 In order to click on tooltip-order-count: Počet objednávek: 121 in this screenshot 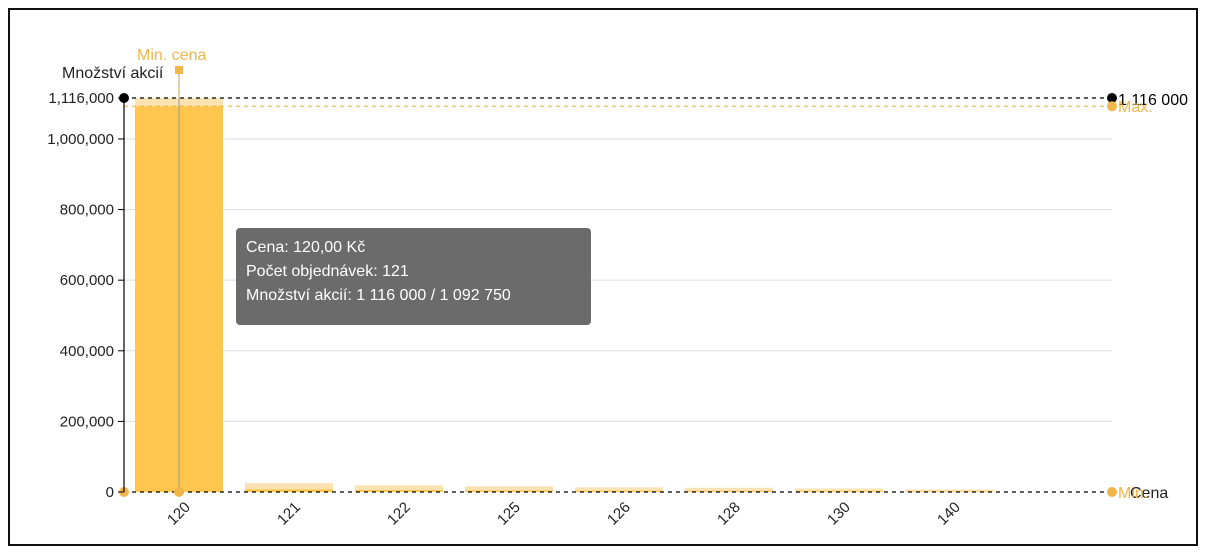, I will do `click(327, 271)`.